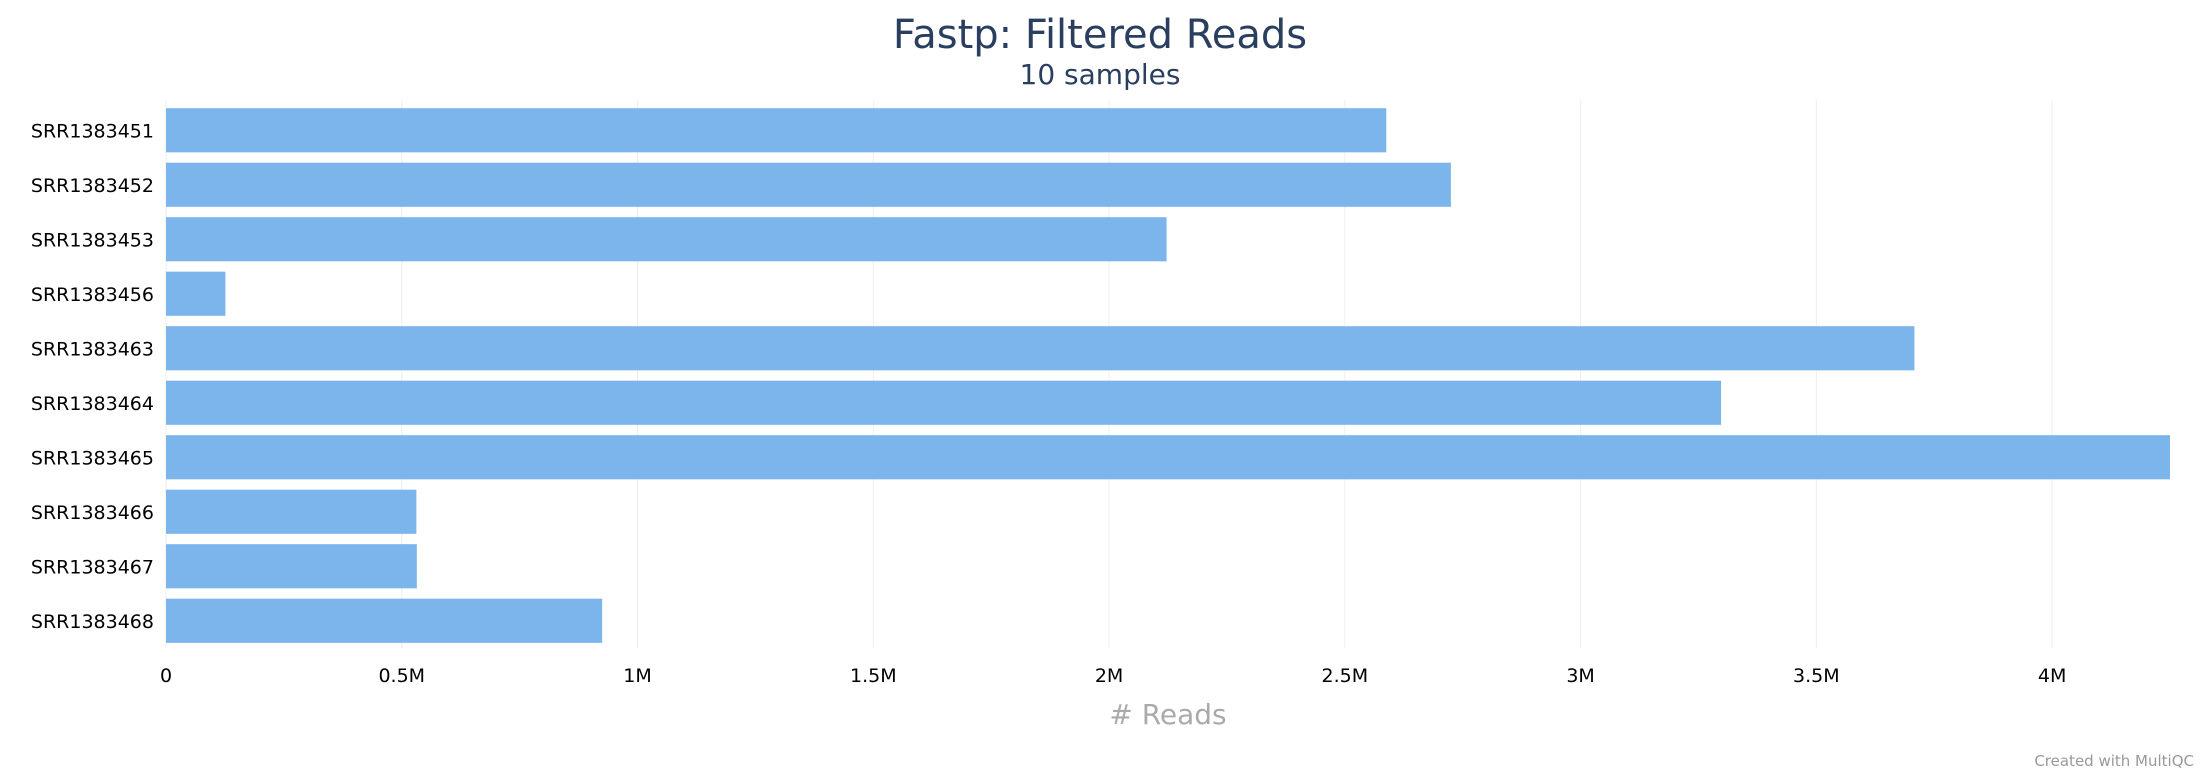 The height and width of the screenshot is (780, 2200). I want to click on x-tick-label: 3.5M, so click(1816, 676).